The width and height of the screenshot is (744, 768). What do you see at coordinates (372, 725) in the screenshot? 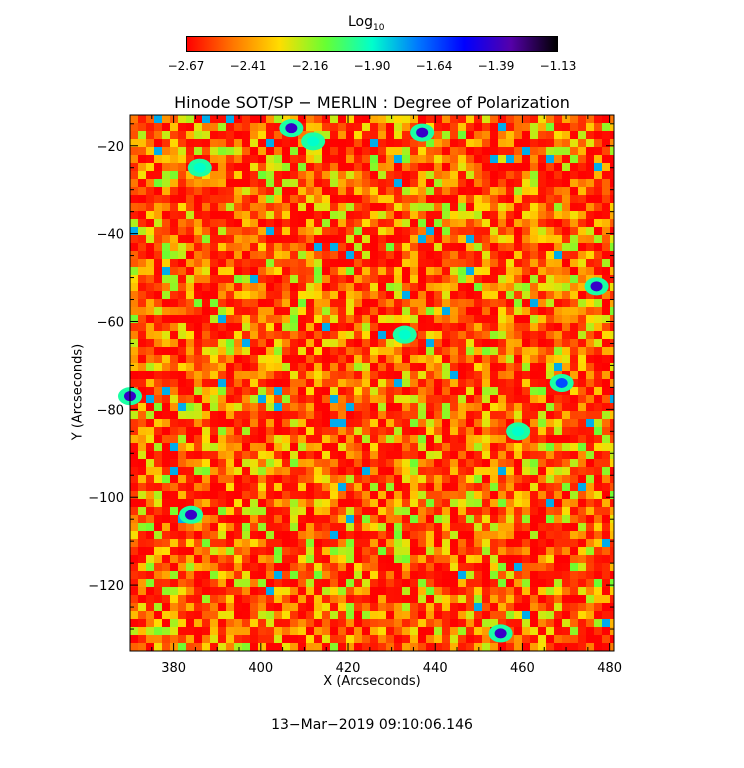
I see `timestamp: 13−Mar−2019 09:10:06.146` at bounding box center [372, 725].